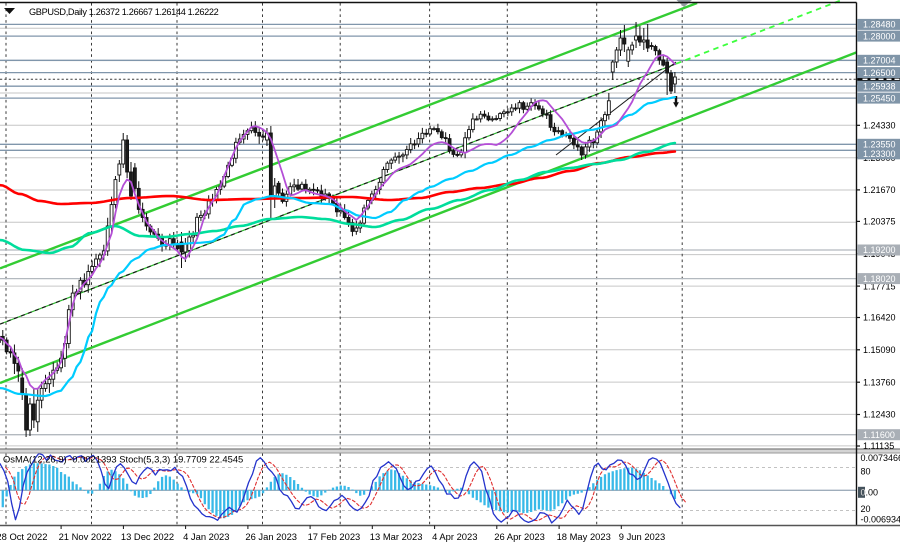  What do you see at coordinates (147, 536) in the screenshot?
I see `svg-text: 13 Dec 2022` at bounding box center [147, 536].